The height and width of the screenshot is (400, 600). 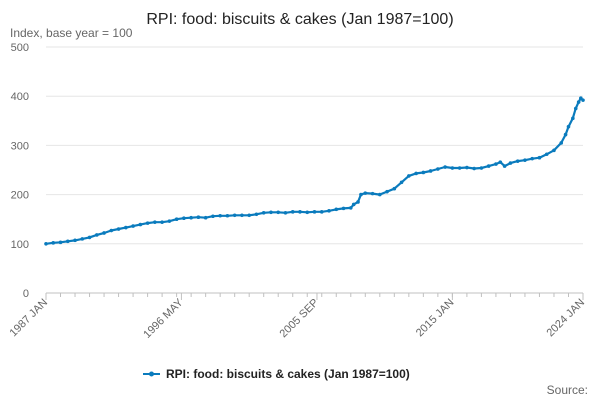 I want to click on y-axis-label: Index, base year = 100, so click(x=71, y=33).